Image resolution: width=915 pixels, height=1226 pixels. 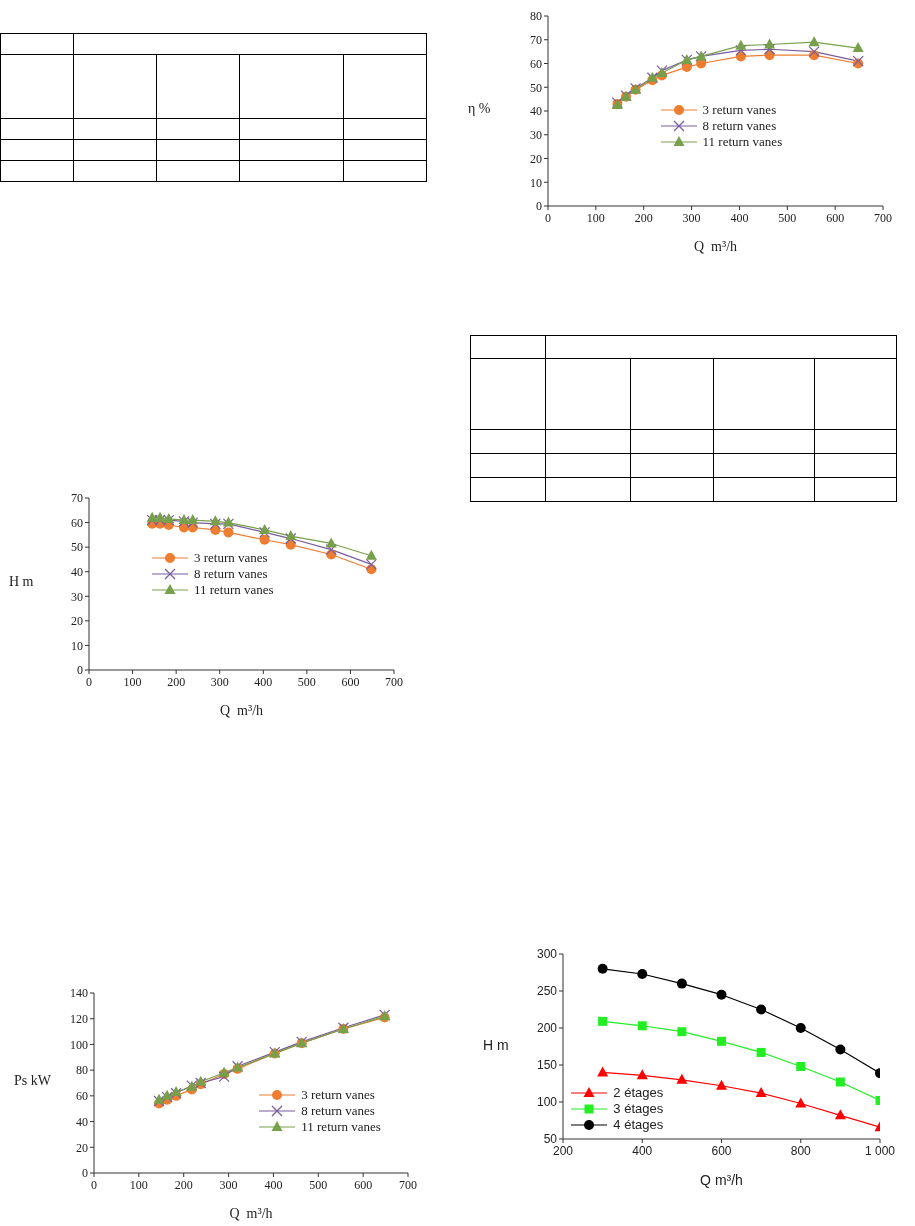 What do you see at coordinates (77, 645) in the screenshot?
I see `y-tick-label: 10` at bounding box center [77, 645].